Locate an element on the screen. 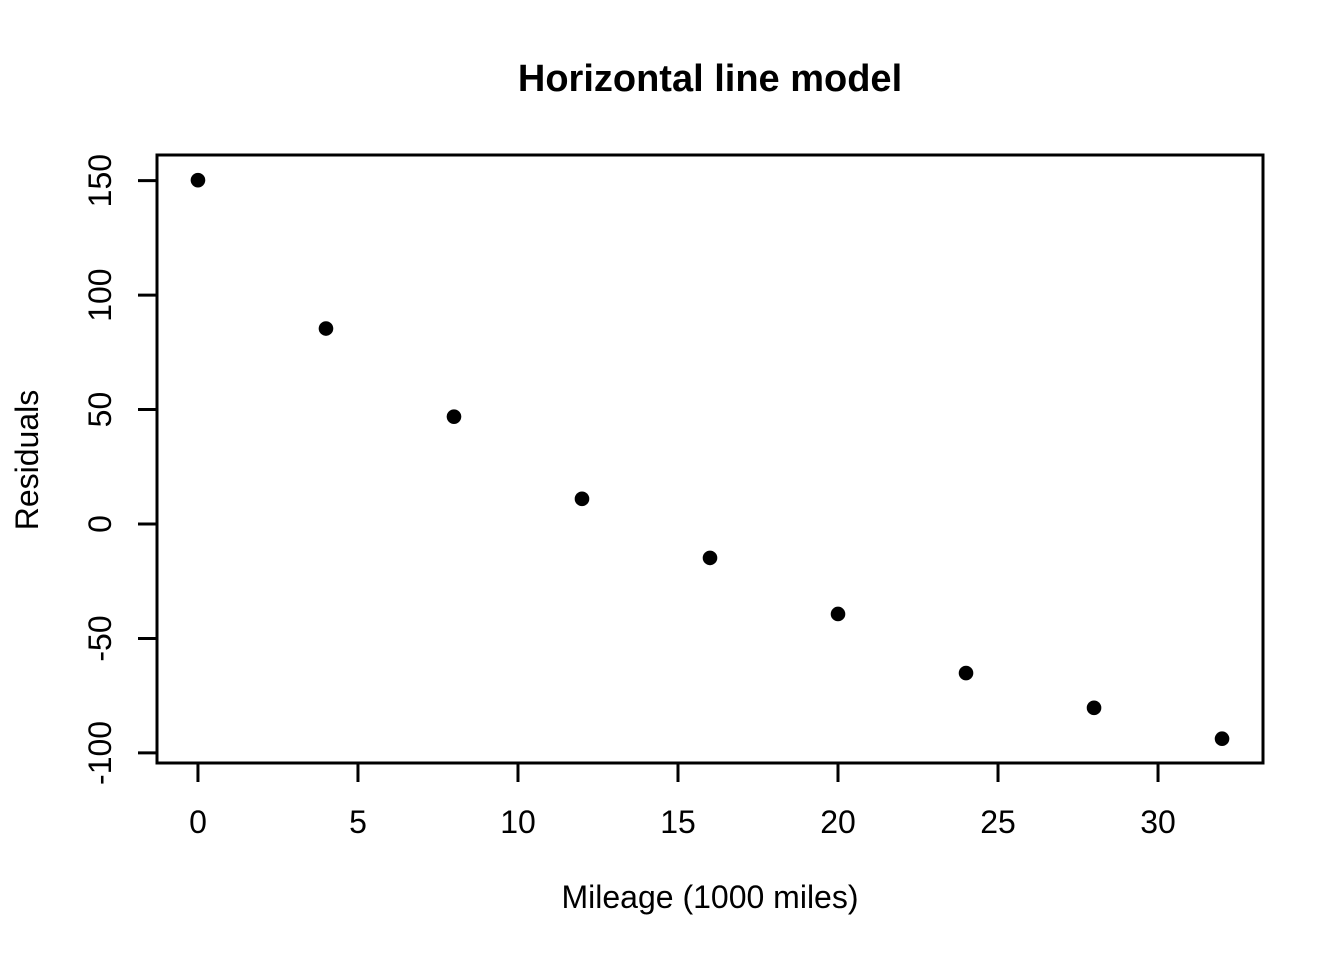  y-tick-label: -50 is located at coordinates (100, 638).